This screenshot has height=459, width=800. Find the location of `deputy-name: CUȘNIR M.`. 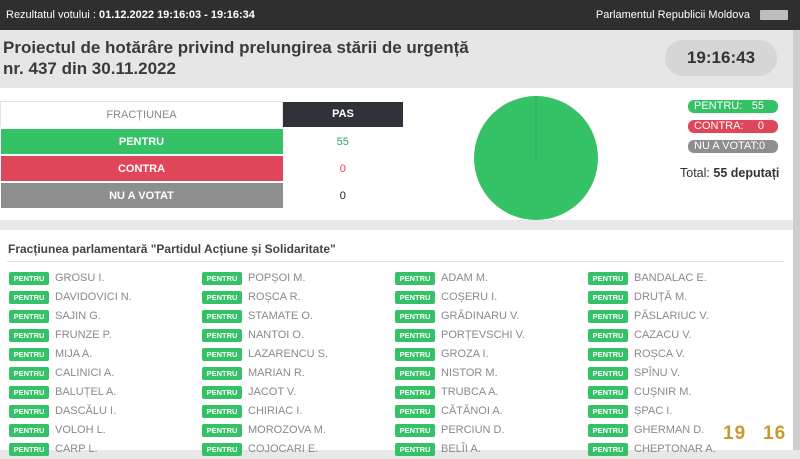

deputy-name: CUȘNIR M. is located at coordinates (663, 392).